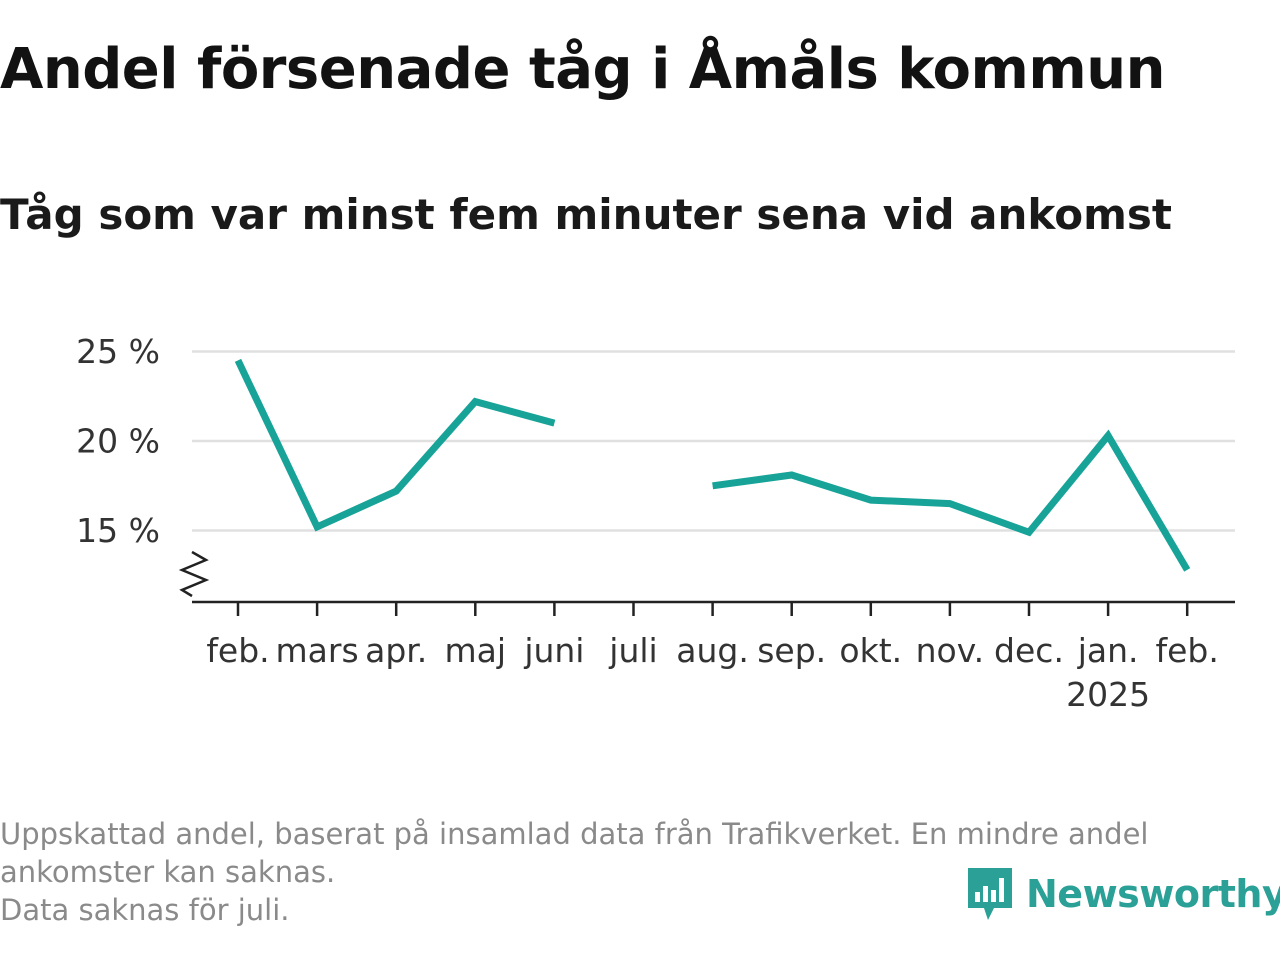  Describe the element at coordinates (1108, 694) in the screenshot. I see `x-year-label: 2025` at that location.